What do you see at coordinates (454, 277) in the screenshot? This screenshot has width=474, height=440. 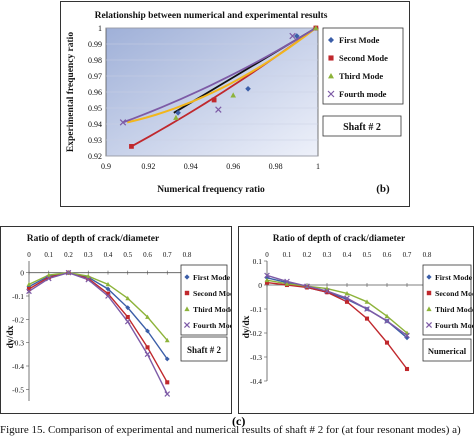 I see `c2-legend-label: First Mode` at bounding box center [454, 277].